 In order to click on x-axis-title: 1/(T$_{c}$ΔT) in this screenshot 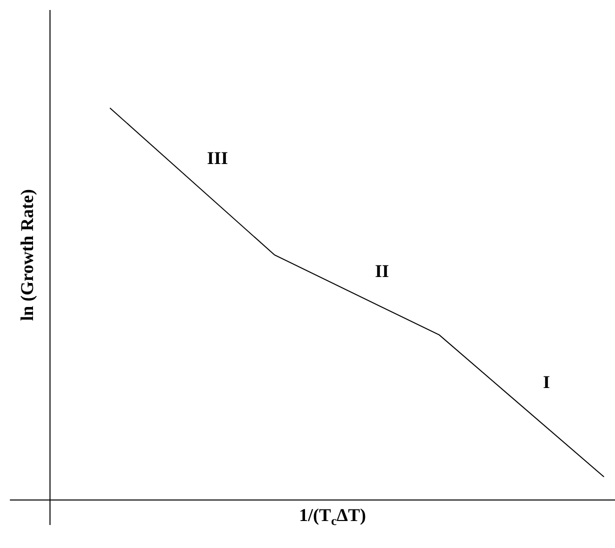, I will do `click(332, 516)`.